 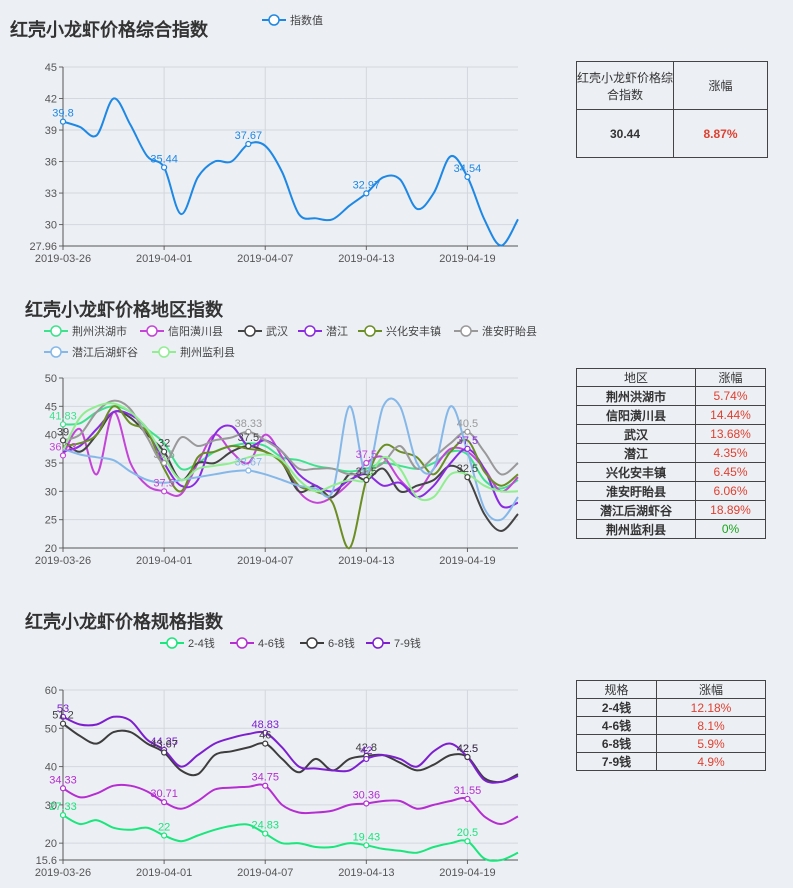 I want to click on table-row: 2-4钱 12.18%, so click(x=671, y=707).